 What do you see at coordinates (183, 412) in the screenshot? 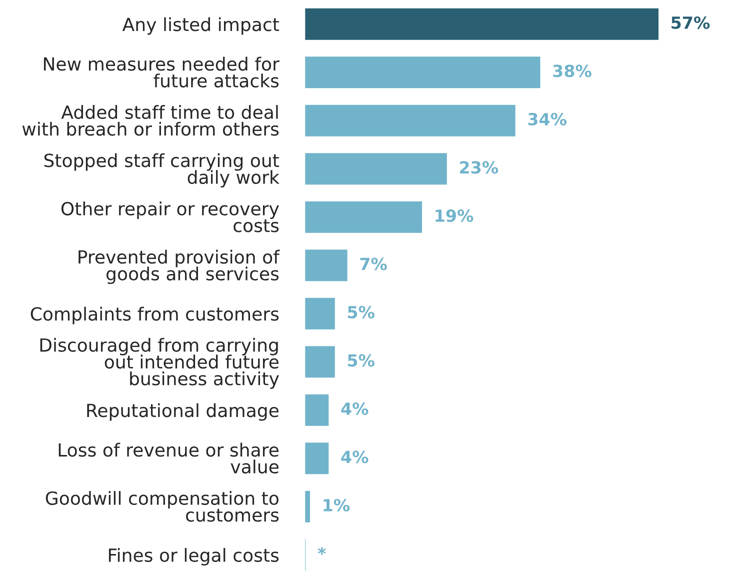
I see `y-tick-label: Reputational damage` at bounding box center [183, 412].